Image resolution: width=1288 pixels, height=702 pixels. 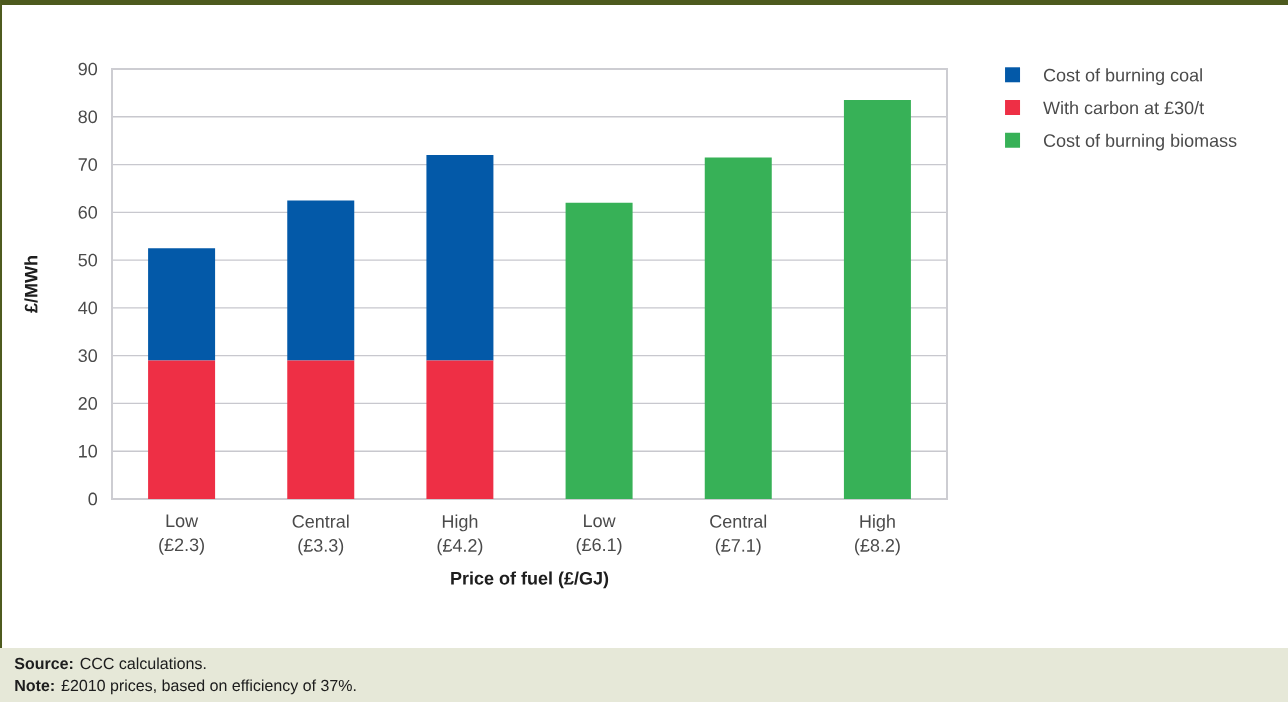 I want to click on y-tick-label: 30, so click(x=88, y=356).